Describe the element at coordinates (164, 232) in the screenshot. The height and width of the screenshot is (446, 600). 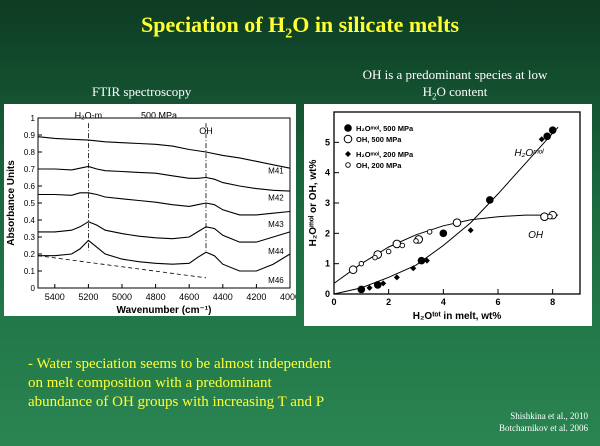
I see `spectrum-line-m44` at that location.